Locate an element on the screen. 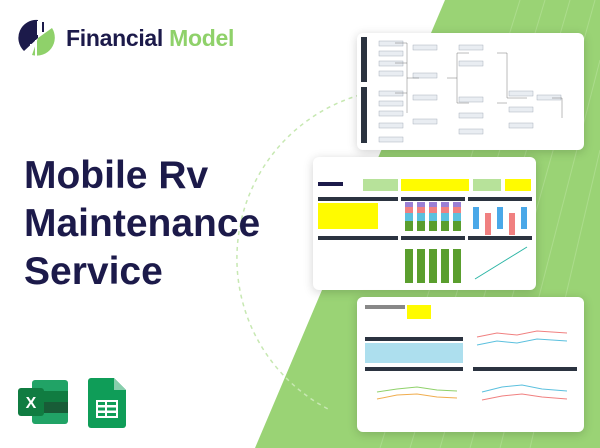  page-title: Mobile Rv Maintenance Service is located at coordinates (142, 223).